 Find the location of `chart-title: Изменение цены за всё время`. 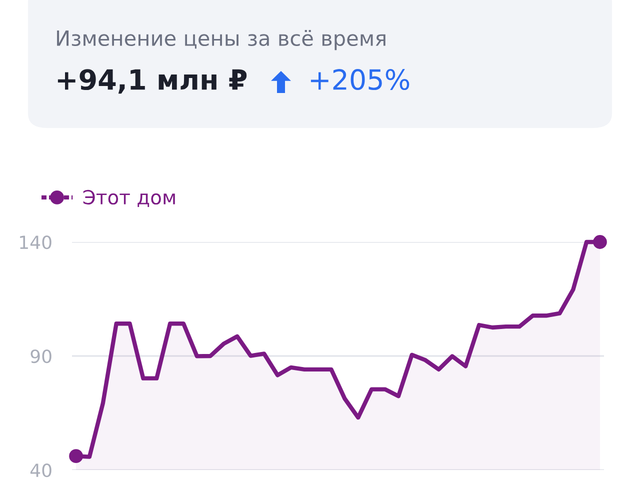

chart-title: Изменение цены за всё время is located at coordinates (221, 40).